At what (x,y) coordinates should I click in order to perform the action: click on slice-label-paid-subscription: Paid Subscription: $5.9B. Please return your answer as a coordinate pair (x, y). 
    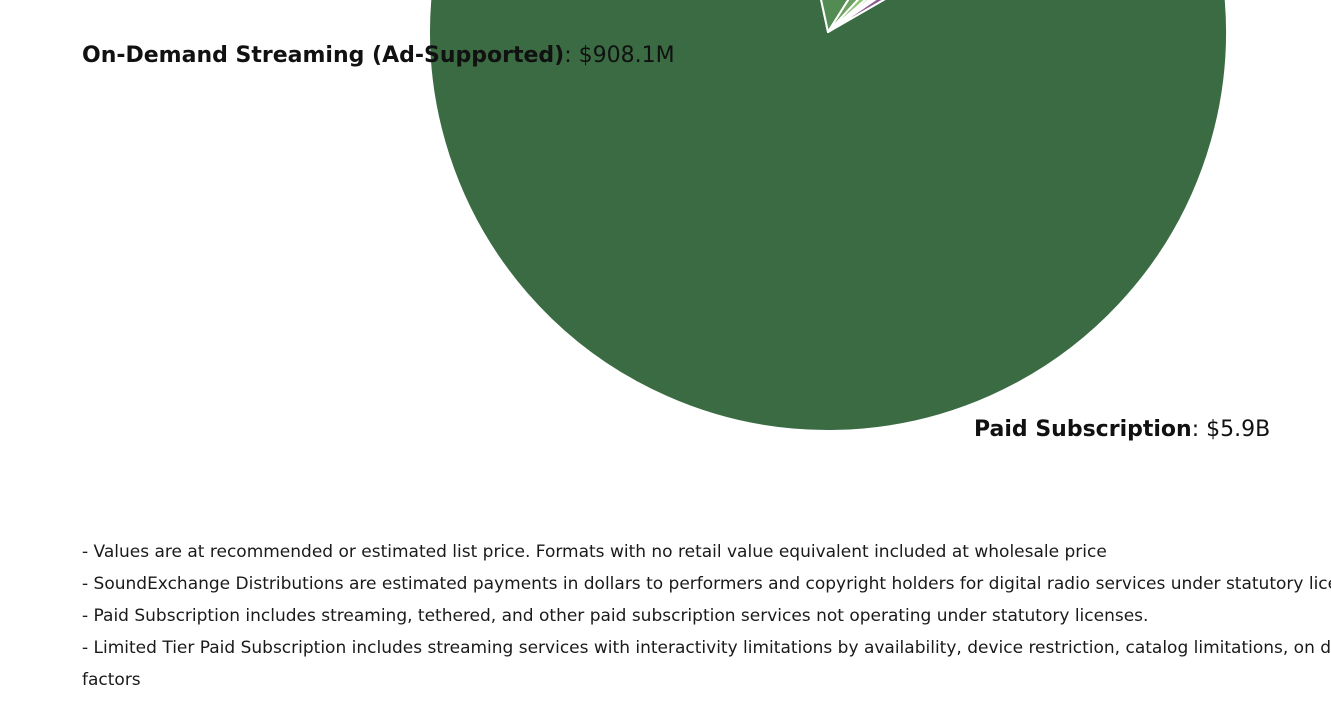
    Looking at the image, I should click on (1122, 429).